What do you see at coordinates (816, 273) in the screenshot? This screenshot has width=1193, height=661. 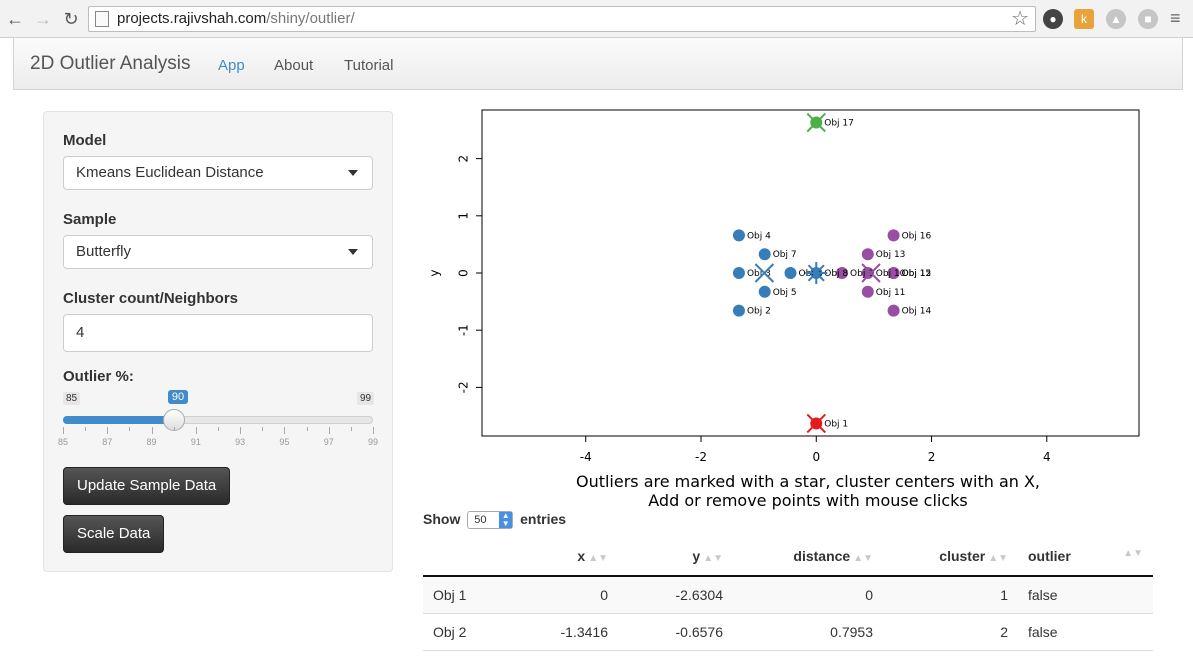 I see `outlier-star` at bounding box center [816, 273].